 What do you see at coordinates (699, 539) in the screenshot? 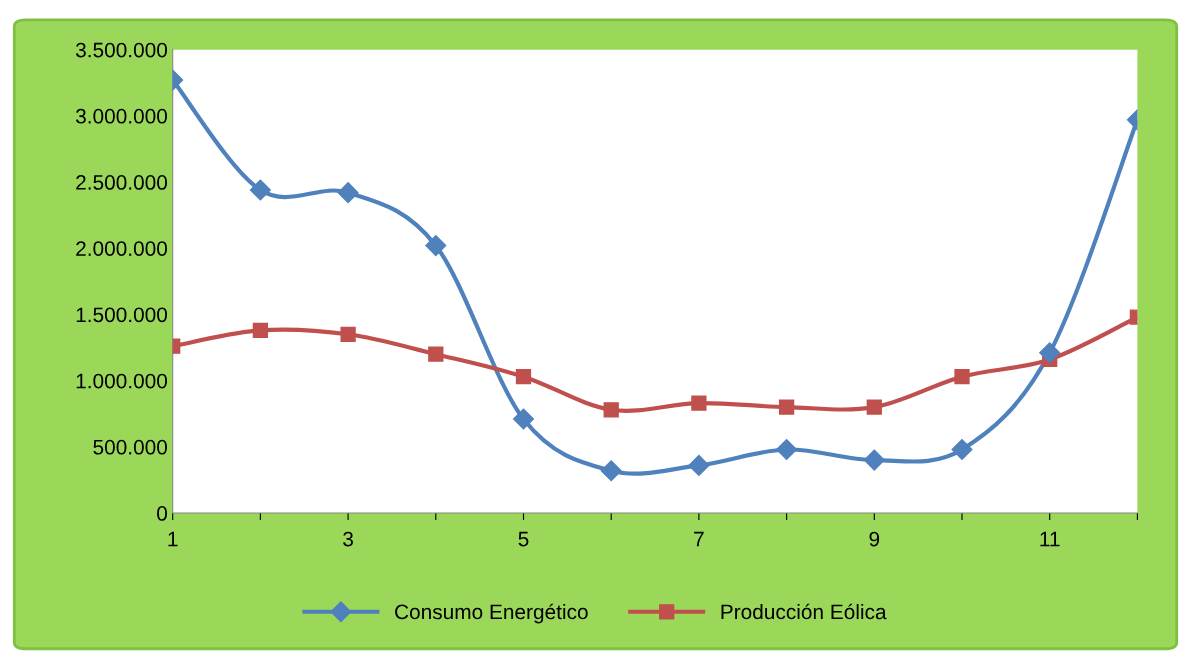
I see `x-tick-label: 7` at bounding box center [699, 539].